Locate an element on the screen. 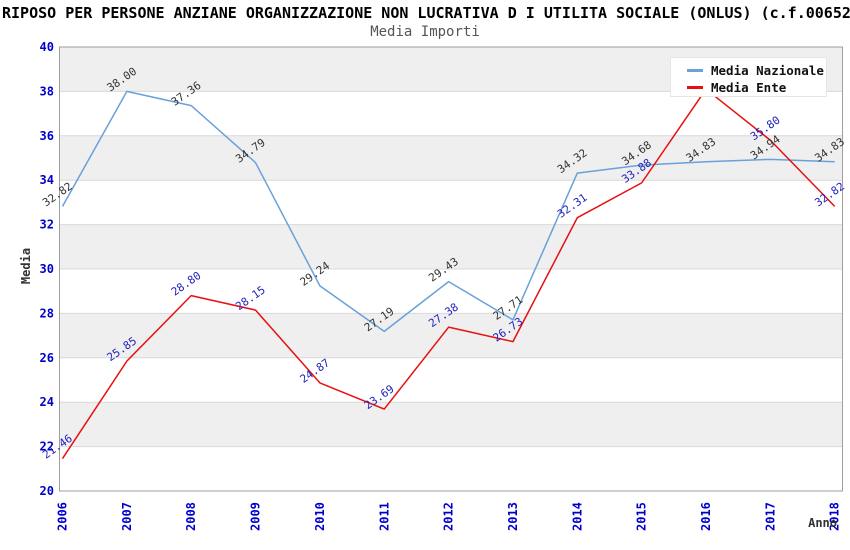 The height and width of the screenshot is (550, 850). y-tick-label: 36 is located at coordinates (47, 136).